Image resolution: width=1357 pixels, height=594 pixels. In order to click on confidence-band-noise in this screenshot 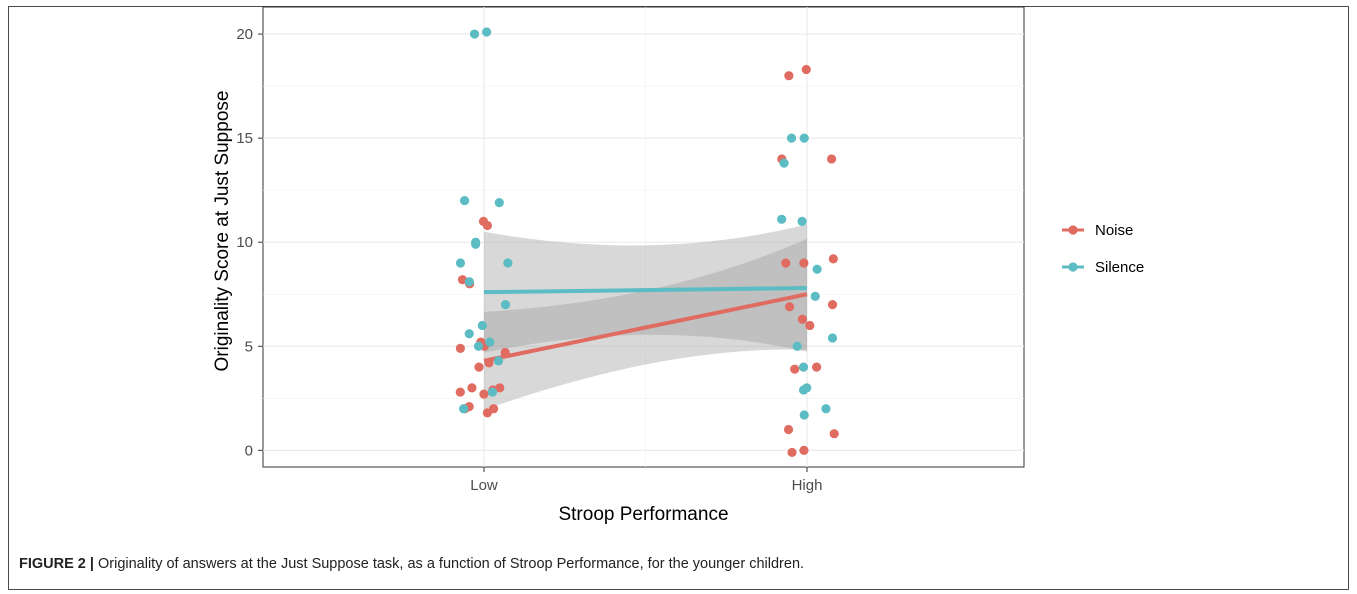, I will do `click(645, 324)`.